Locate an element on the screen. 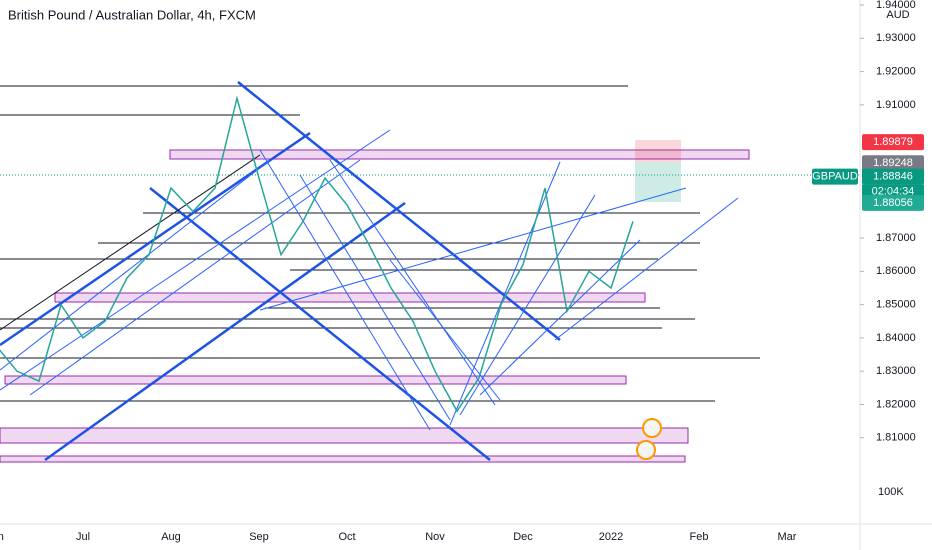  price-label: 1.89248 is located at coordinates (893, 163).